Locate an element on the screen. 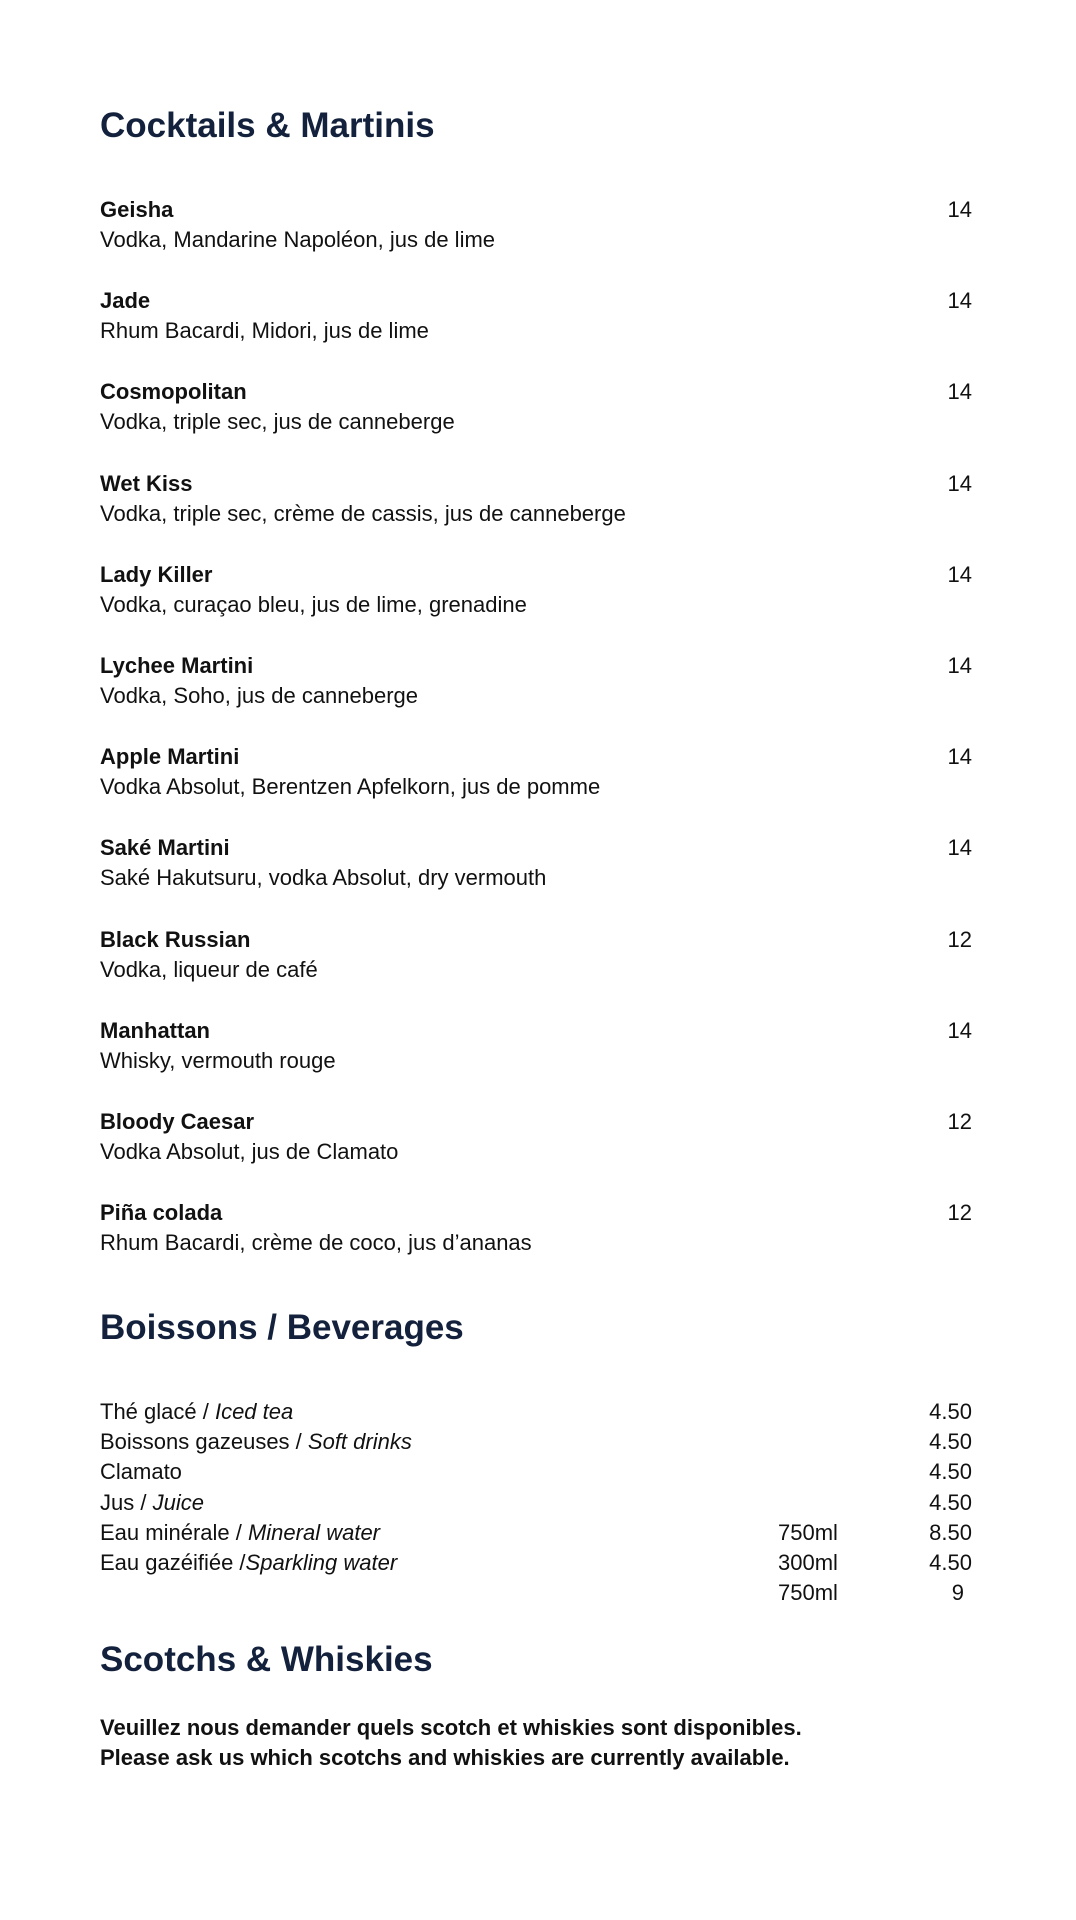  cocktail-name: Cosmopolitan is located at coordinates (173, 392).